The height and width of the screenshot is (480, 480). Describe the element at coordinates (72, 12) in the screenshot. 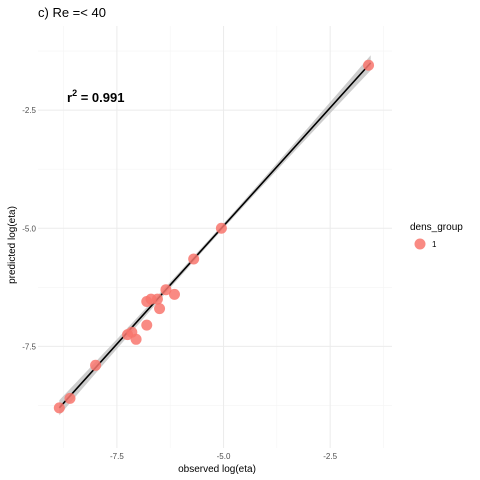

I see `chart-title: c) Re =< 40` at that location.